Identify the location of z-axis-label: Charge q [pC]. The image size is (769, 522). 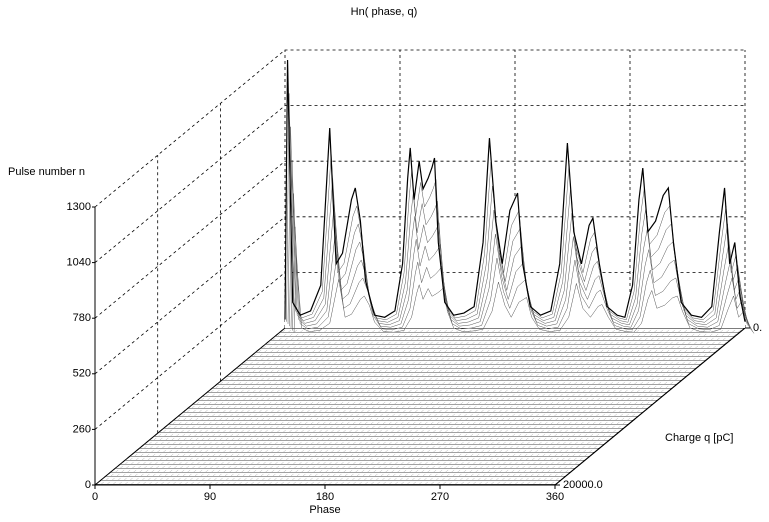
(699, 438).